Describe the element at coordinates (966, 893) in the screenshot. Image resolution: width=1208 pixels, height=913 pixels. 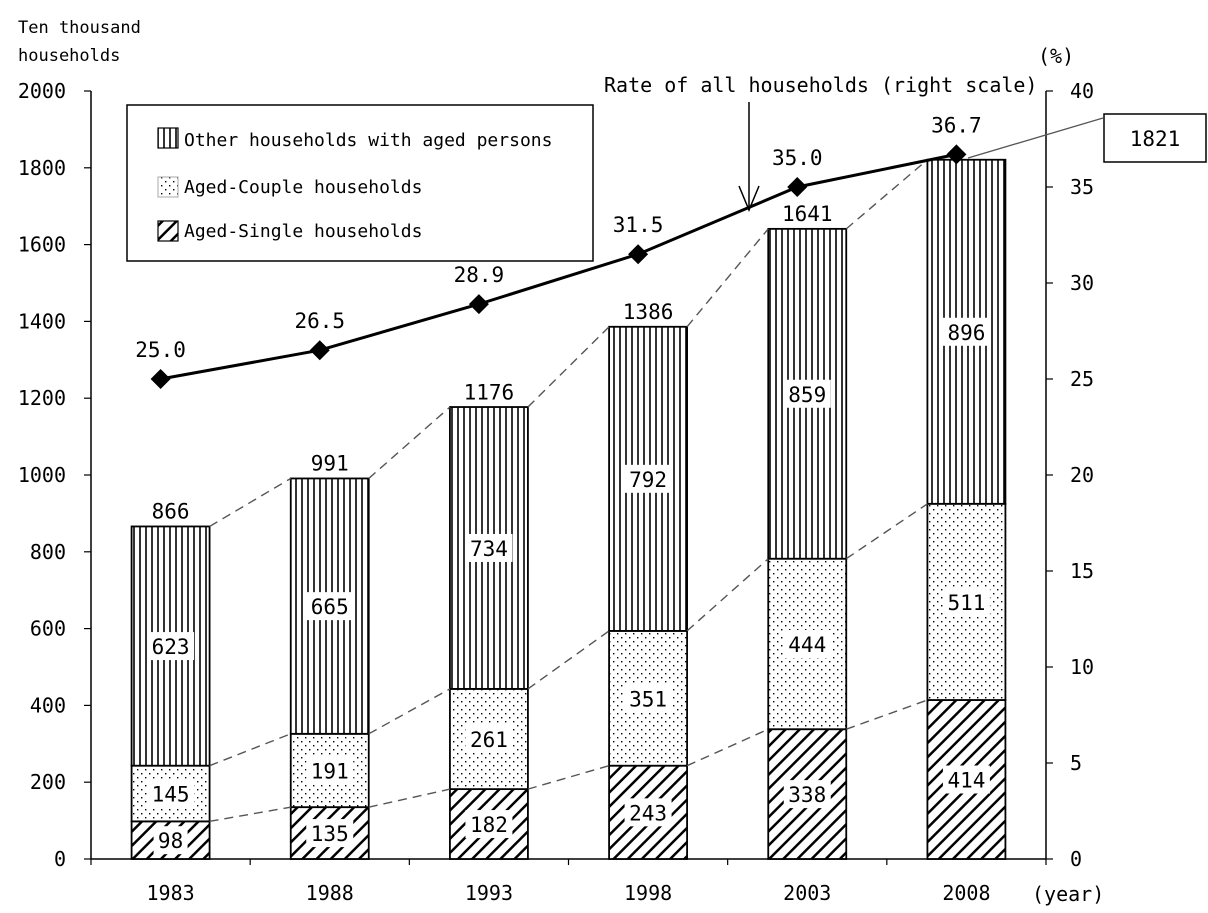
I see `x-tick-label: 2008` at that location.